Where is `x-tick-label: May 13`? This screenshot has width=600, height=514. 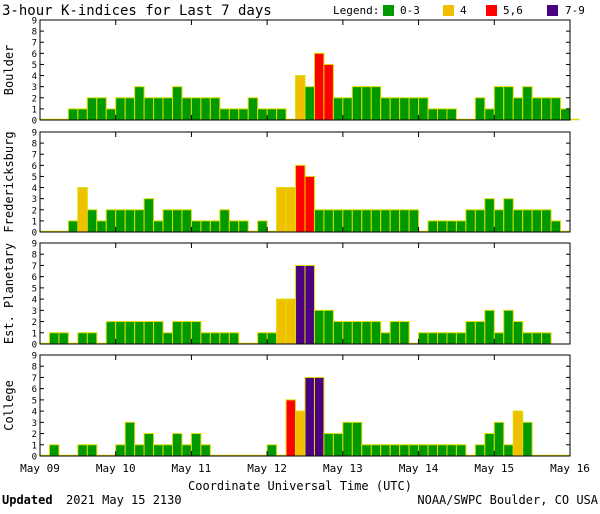
x-tick-label: May 13 is located at coordinates (343, 468).